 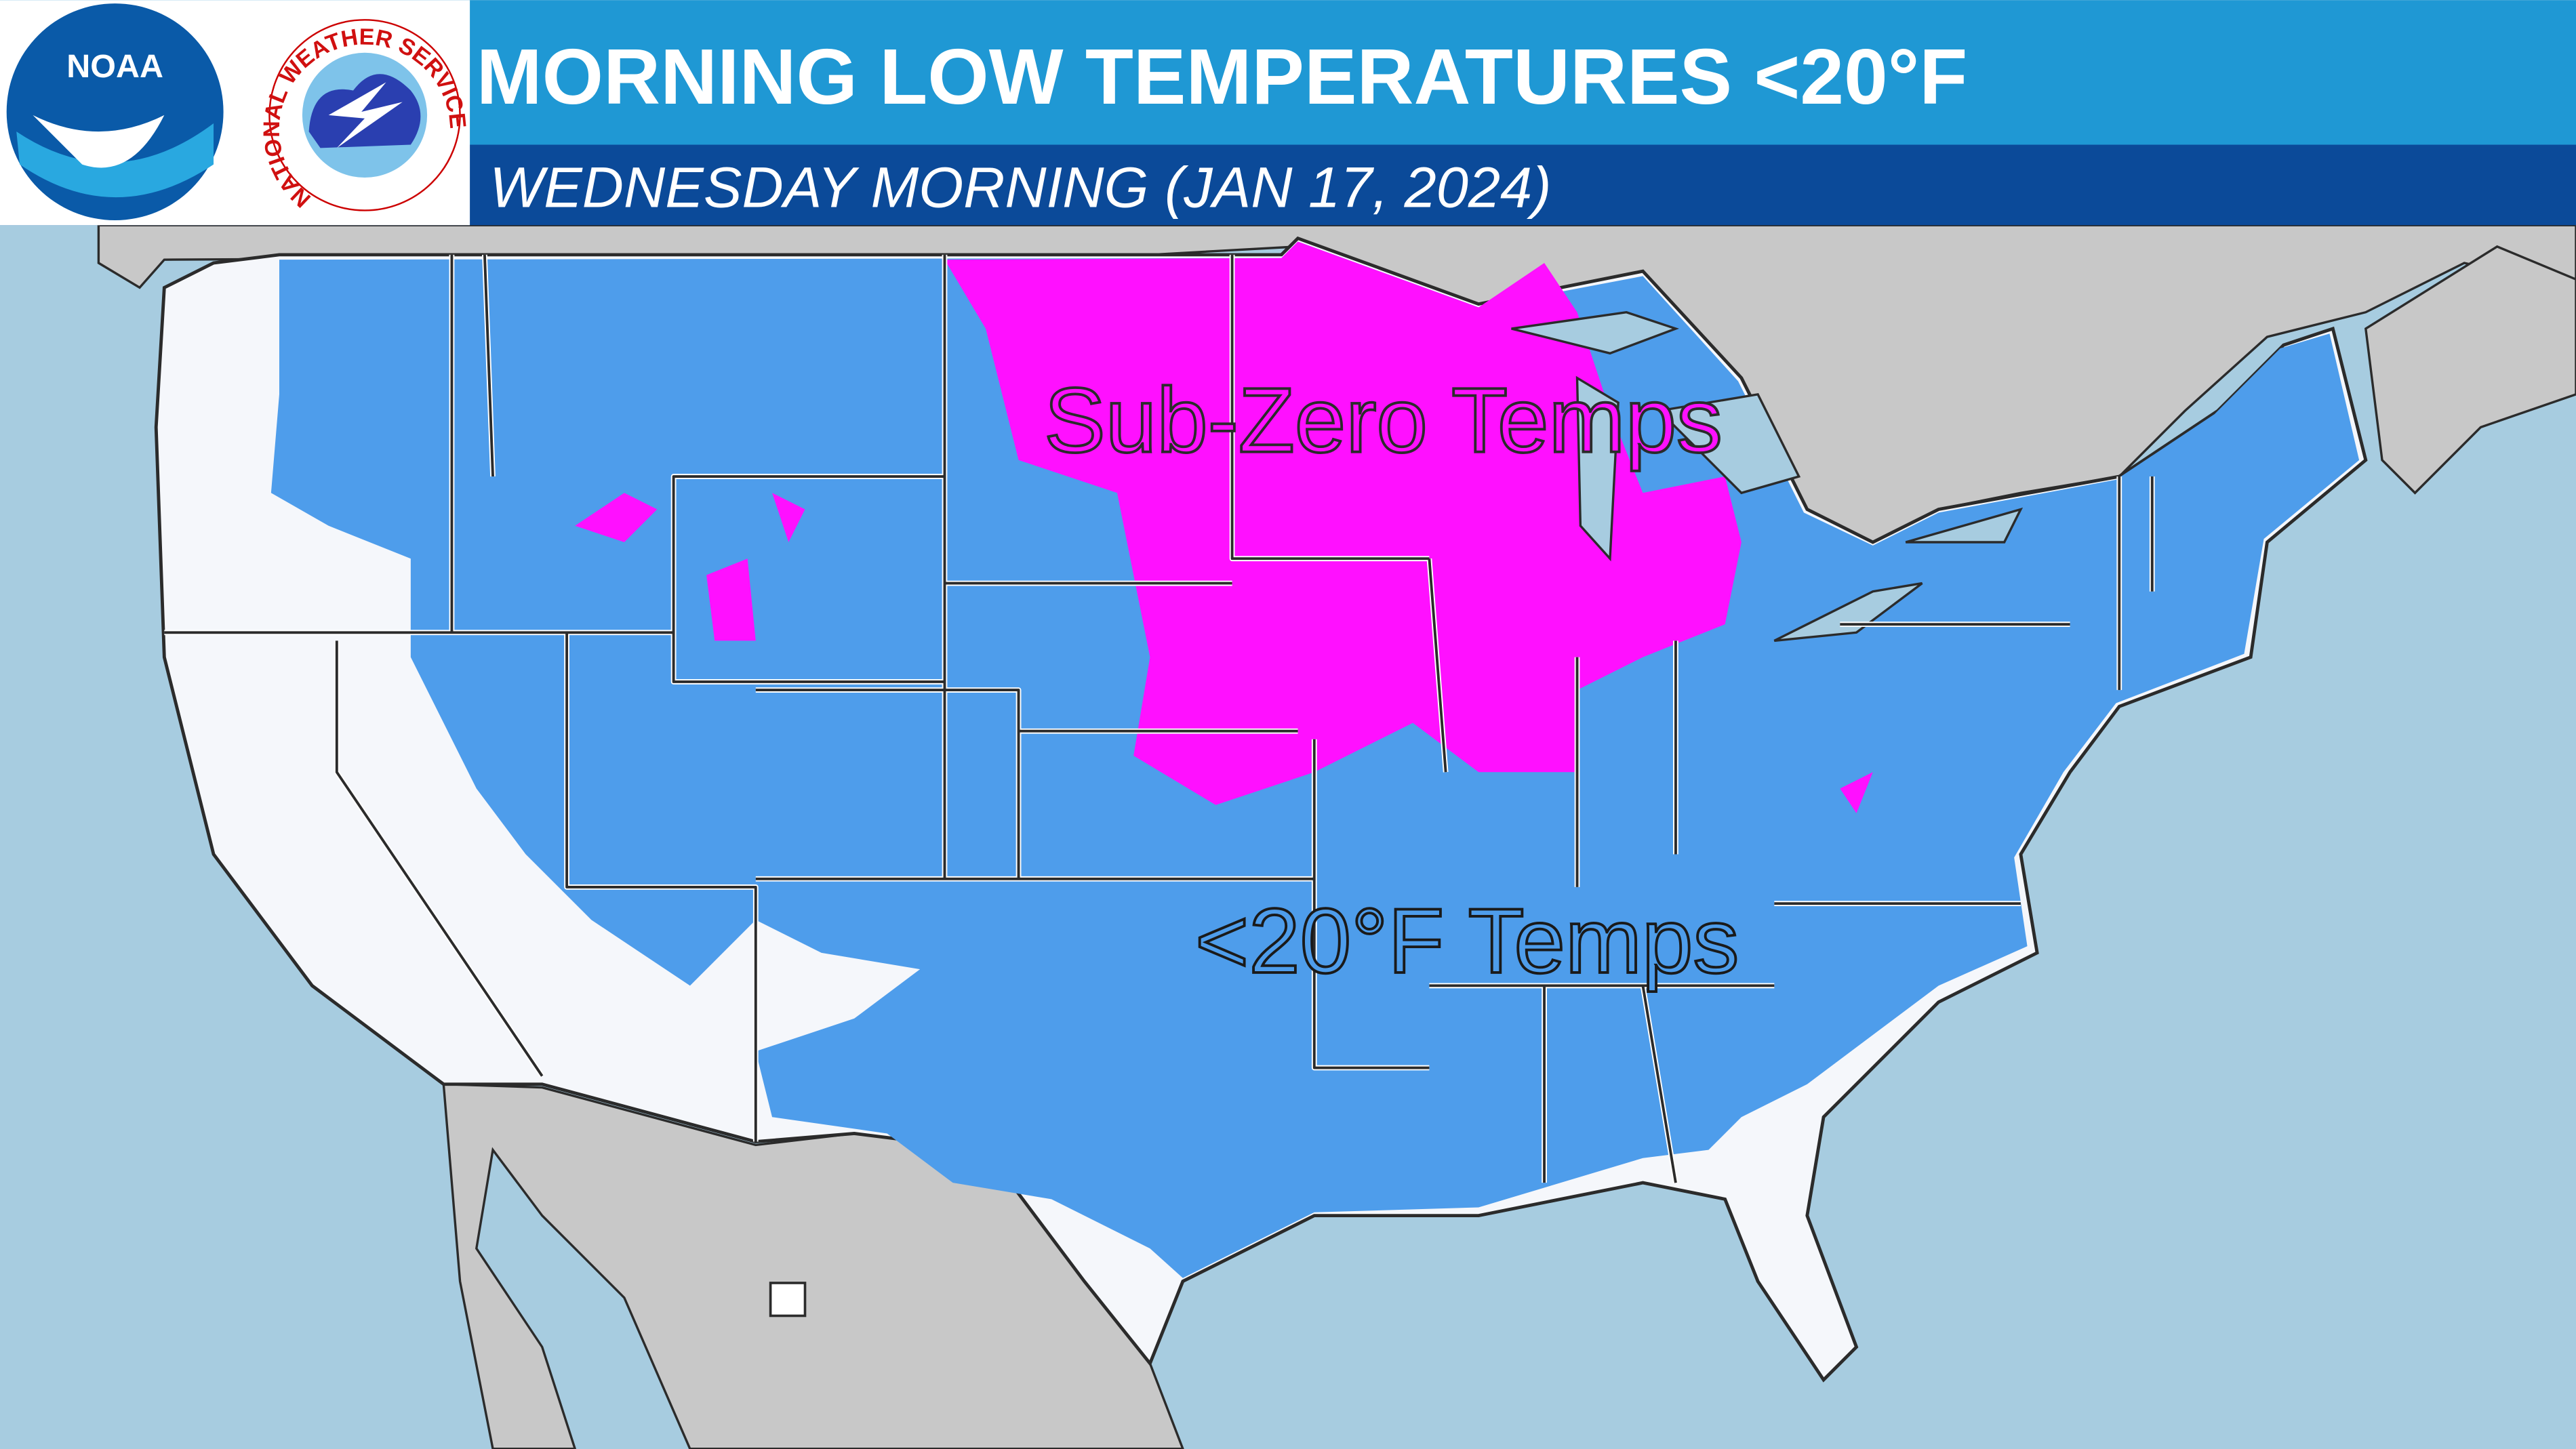 I want to click on noaa-text: NOAA, so click(x=114, y=66).